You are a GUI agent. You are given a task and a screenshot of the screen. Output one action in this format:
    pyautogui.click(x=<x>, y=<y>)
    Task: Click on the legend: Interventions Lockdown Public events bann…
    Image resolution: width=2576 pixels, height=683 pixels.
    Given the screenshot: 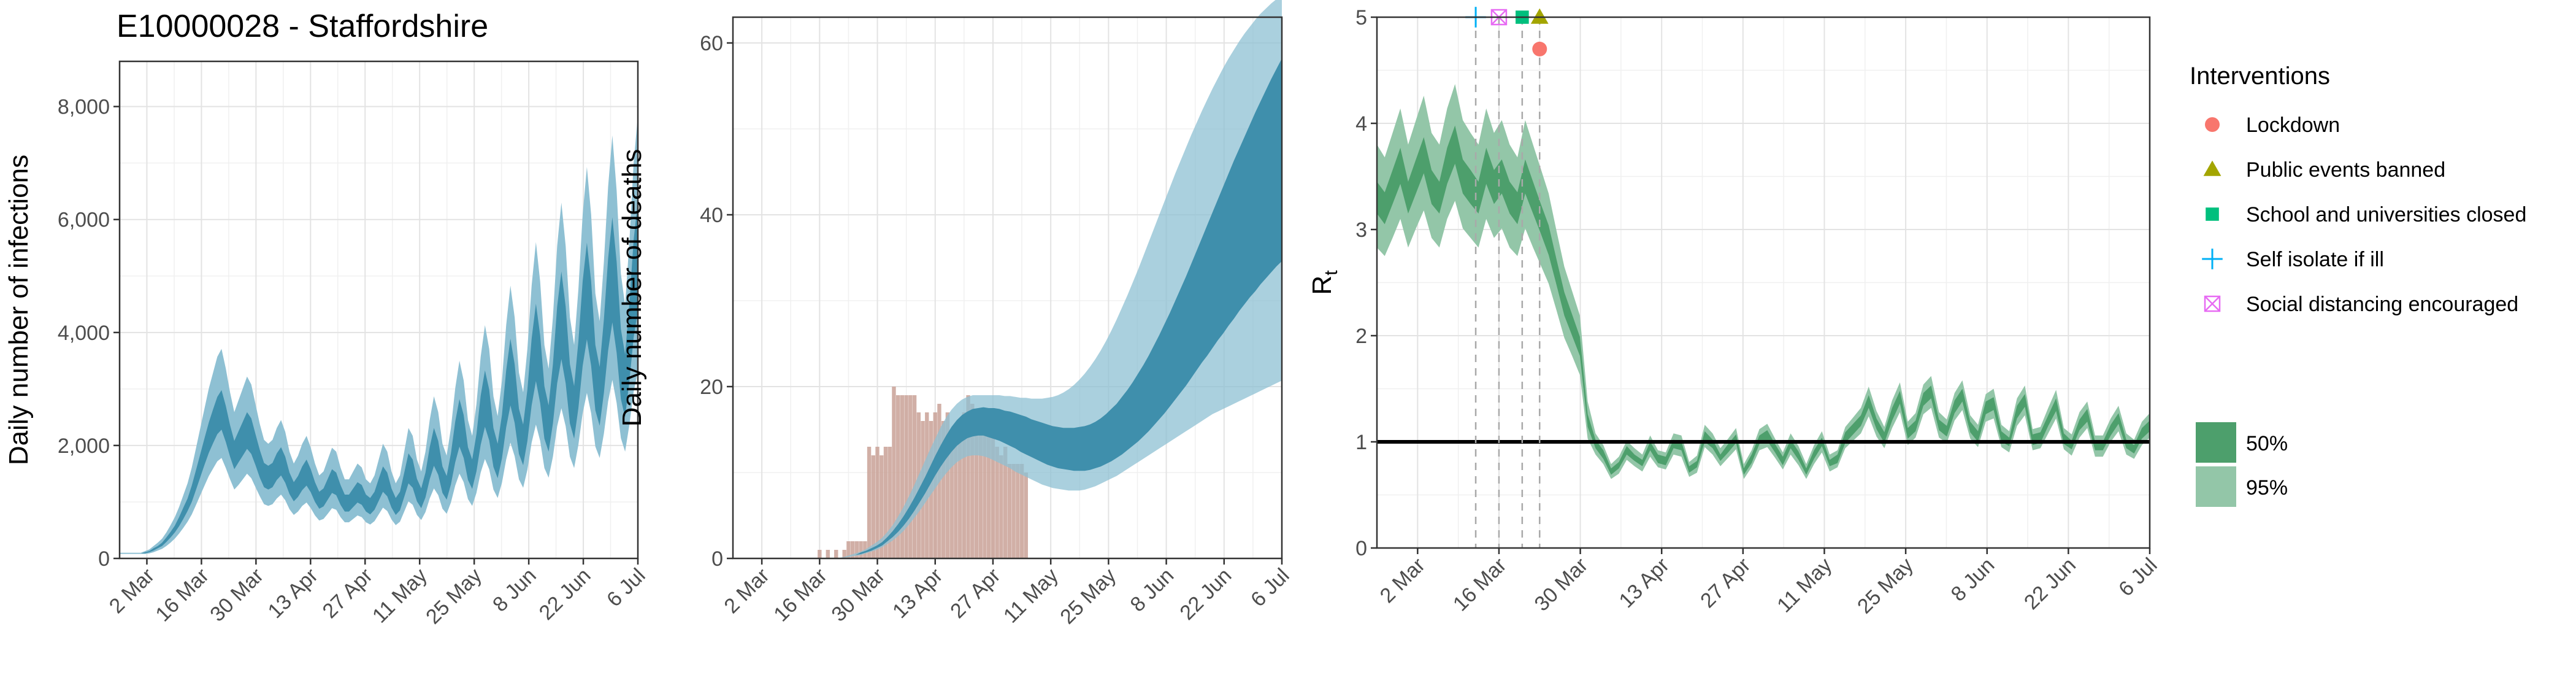 What is the action you would take?
    pyautogui.click(x=2358, y=285)
    